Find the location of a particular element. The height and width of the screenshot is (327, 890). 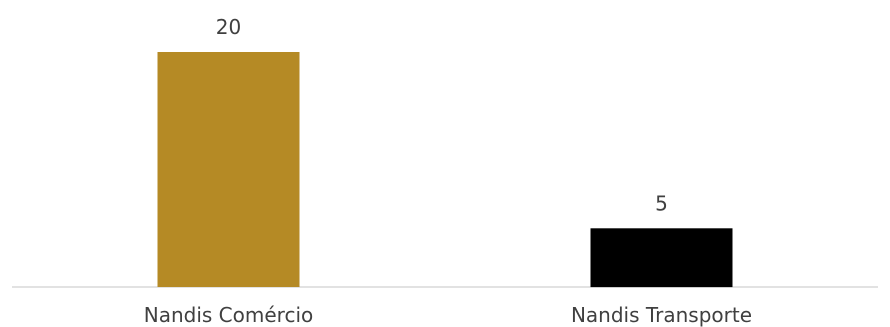

data-label-1: 20 is located at coordinates (228, 27).